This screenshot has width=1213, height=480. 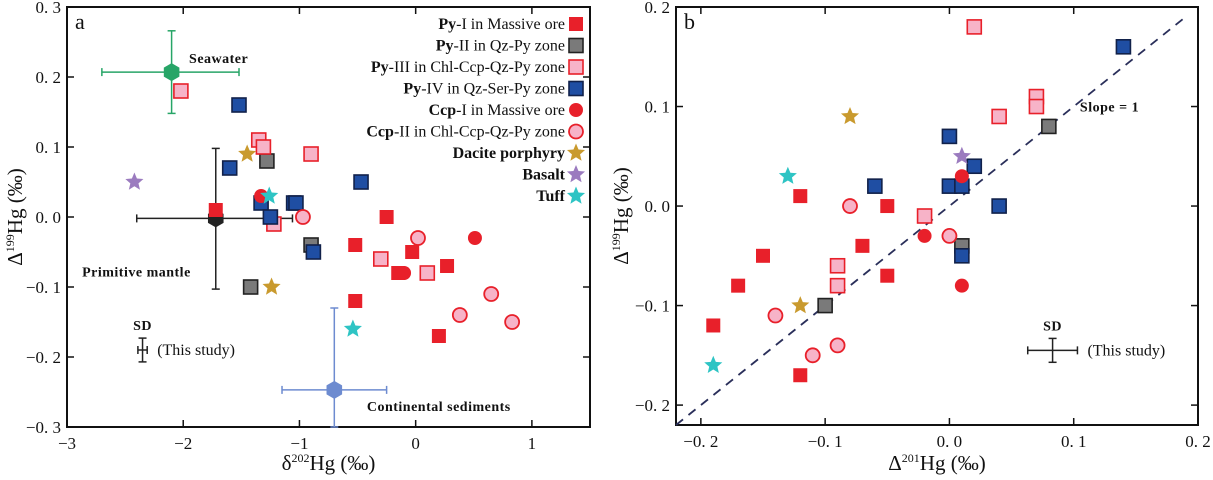 What do you see at coordinates (950, 441) in the screenshot?
I see `x-tick-label: 0. 0` at bounding box center [950, 441].